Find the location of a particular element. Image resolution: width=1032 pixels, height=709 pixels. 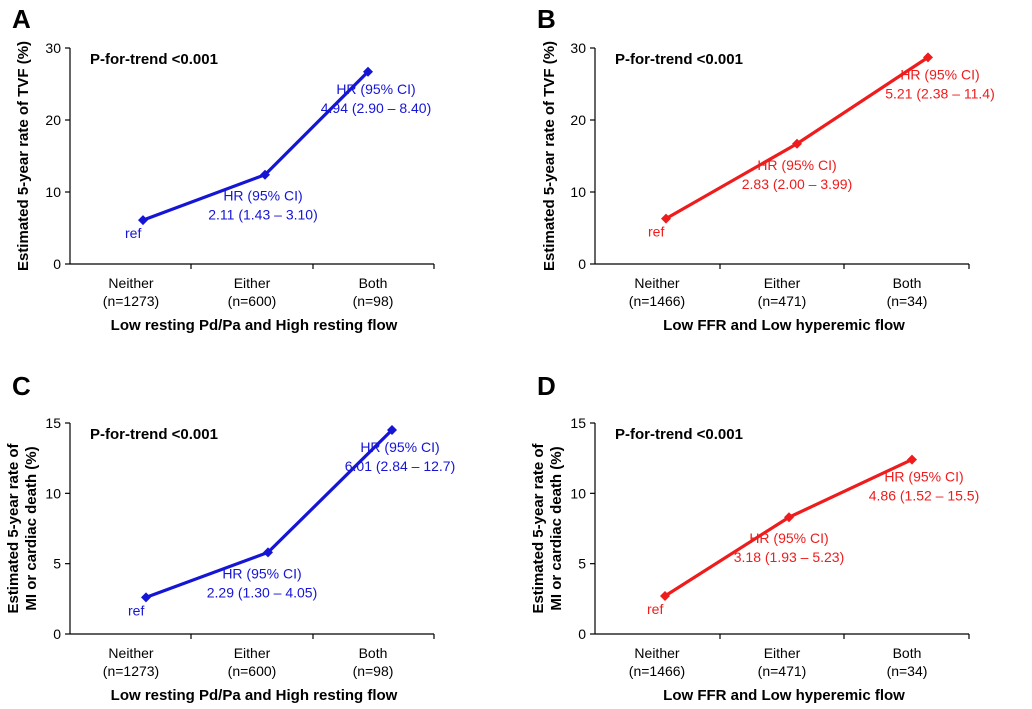

panel-letter: C is located at coordinates (21, 386).